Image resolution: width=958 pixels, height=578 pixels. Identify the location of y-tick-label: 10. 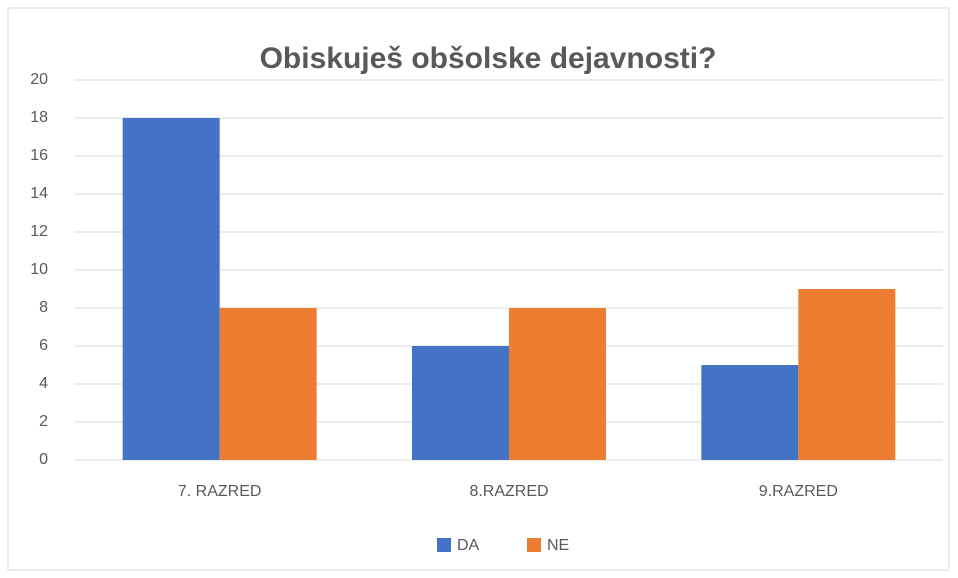
(39, 269).